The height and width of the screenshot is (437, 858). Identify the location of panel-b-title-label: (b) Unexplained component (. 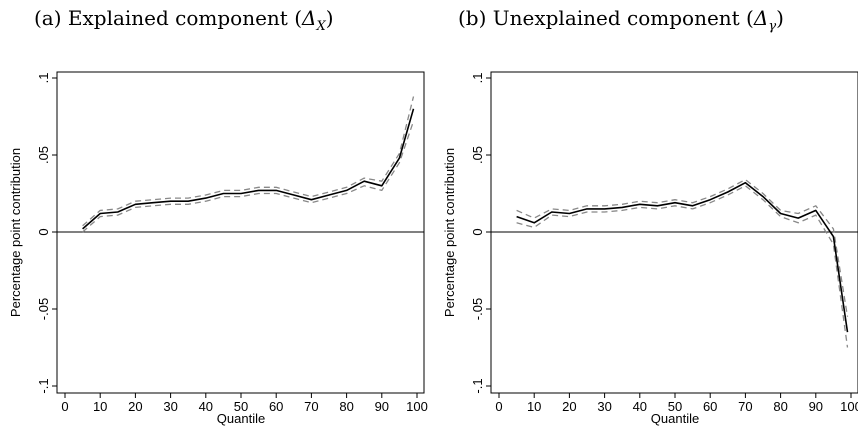
(606, 18).